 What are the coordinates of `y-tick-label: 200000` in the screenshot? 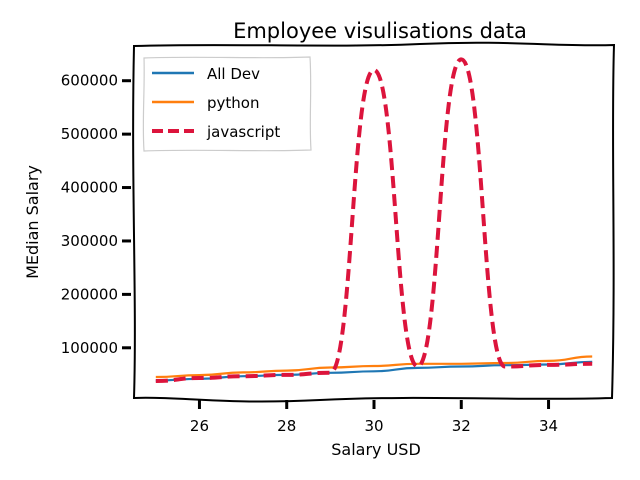 It's located at (89, 294).